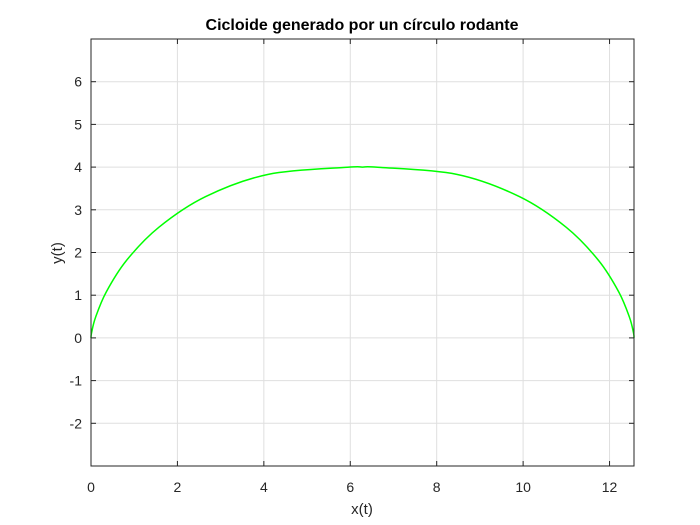  I want to click on y-tick-label: 5, so click(78, 124).